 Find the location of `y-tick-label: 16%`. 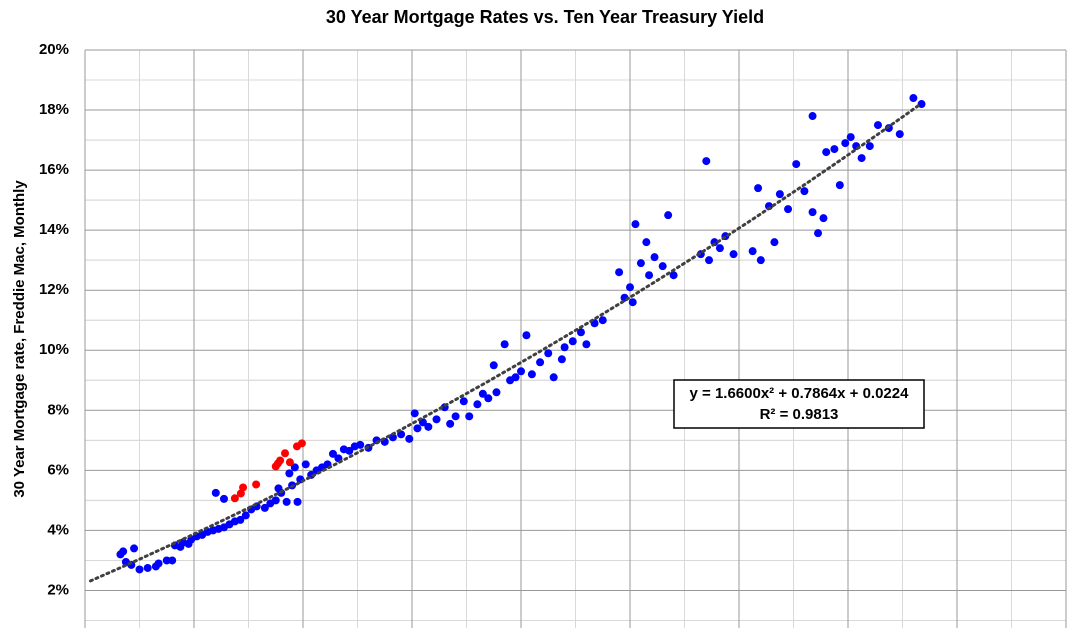

y-tick-label: 16% is located at coordinates (54, 169).